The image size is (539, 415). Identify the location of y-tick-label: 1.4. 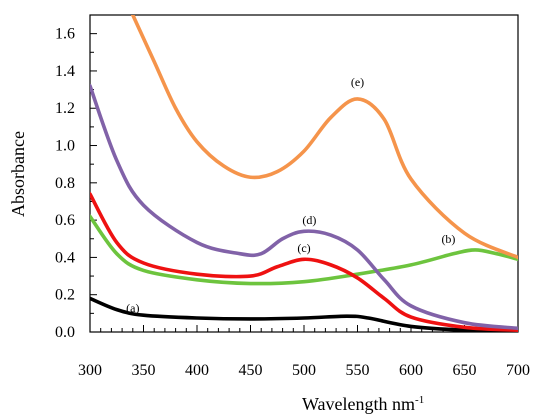
(65, 71).